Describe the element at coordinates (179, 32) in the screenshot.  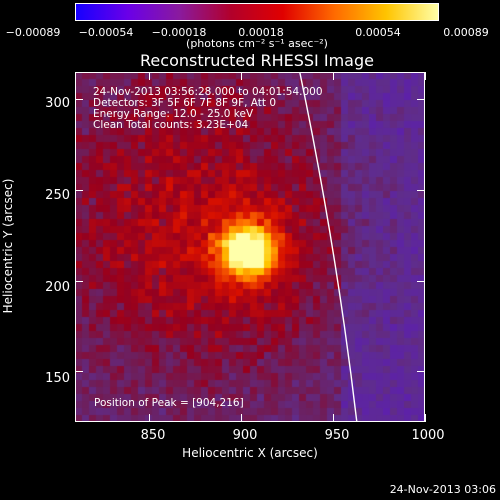
I see `colorbar-tick-label: −0.00018` at that location.